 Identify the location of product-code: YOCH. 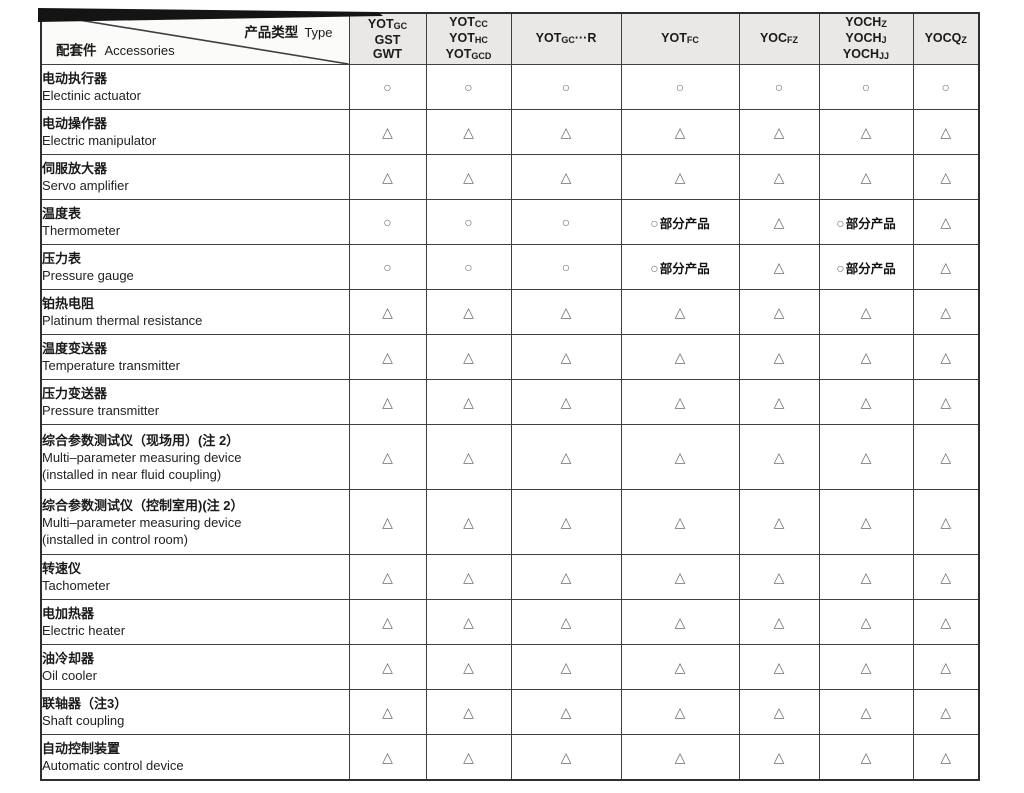
(863, 38).